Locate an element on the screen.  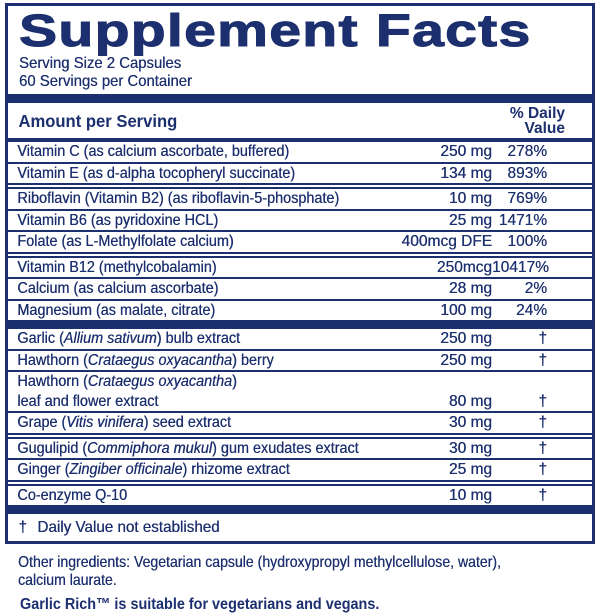
ingredient-name: Vitamin B6 (as pyridoxine HCL) is located at coordinates (118, 220).